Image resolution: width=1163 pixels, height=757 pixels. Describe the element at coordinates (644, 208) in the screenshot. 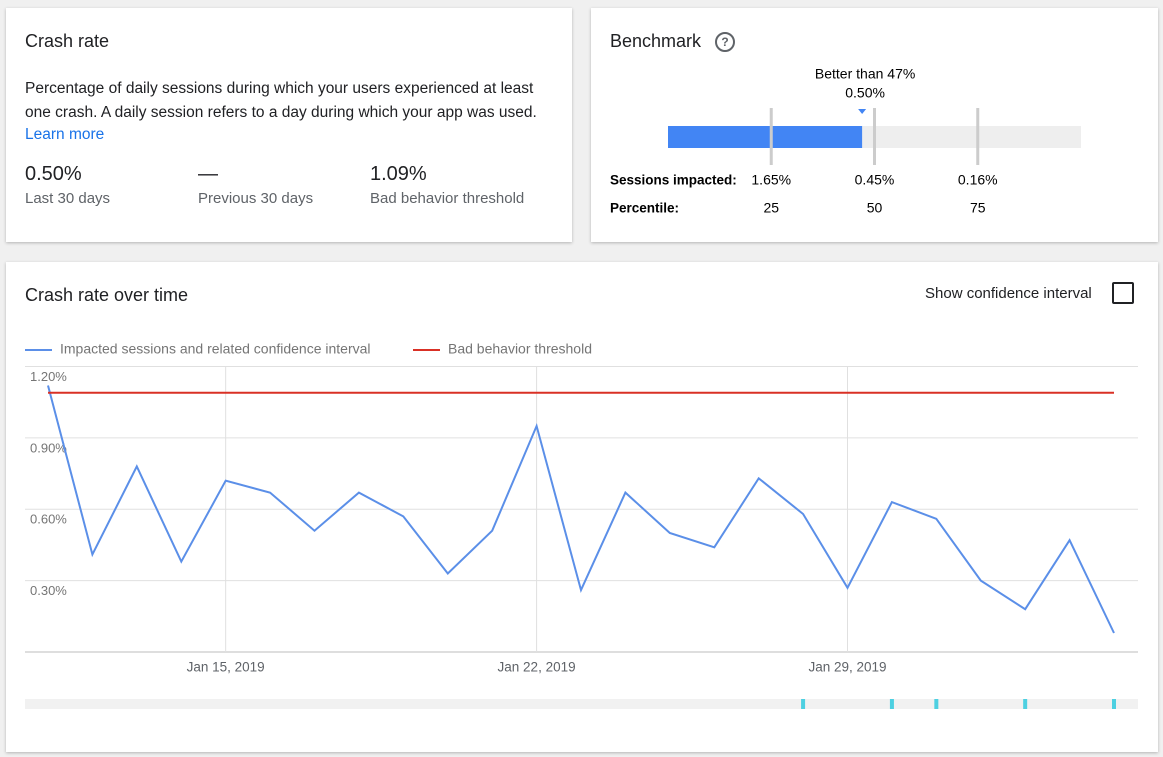

I see `row-label: Percentile:` at that location.